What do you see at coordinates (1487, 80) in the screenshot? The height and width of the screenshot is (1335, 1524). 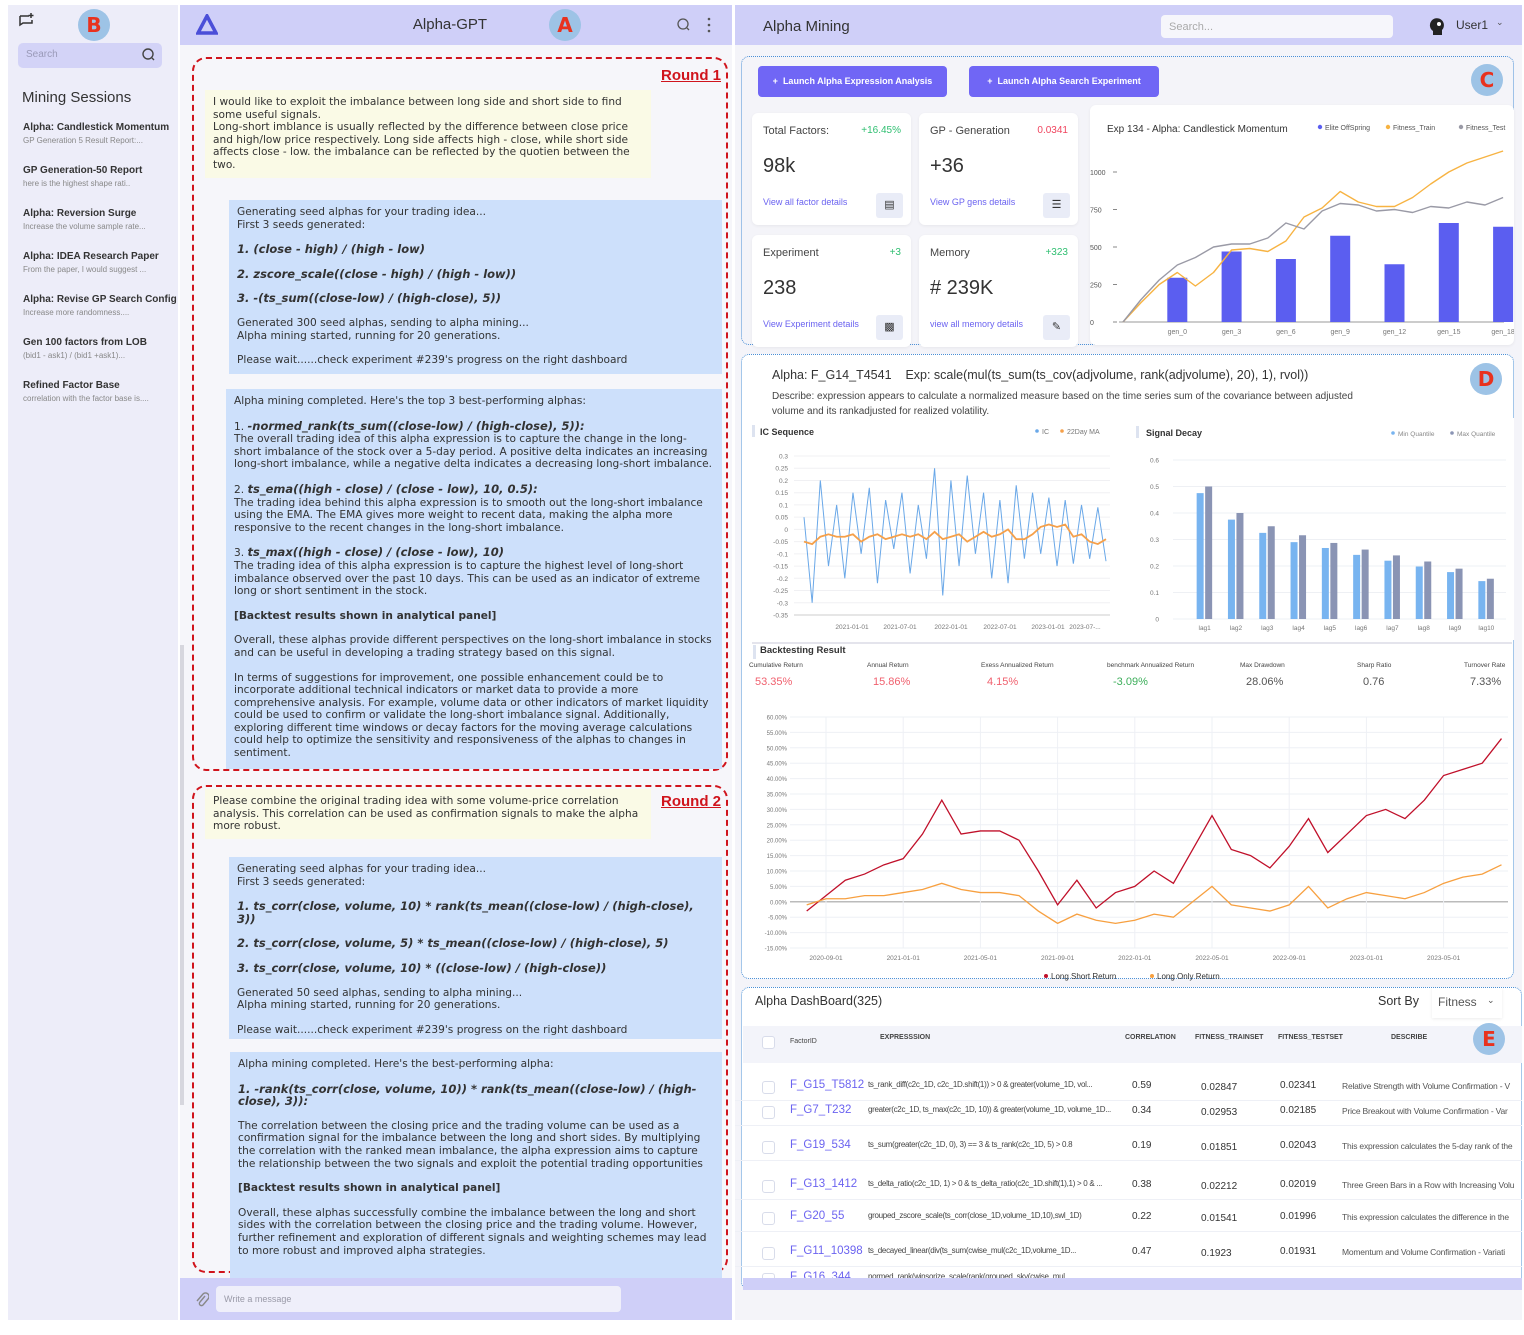 I see `section-badge-c: C` at bounding box center [1487, 80].